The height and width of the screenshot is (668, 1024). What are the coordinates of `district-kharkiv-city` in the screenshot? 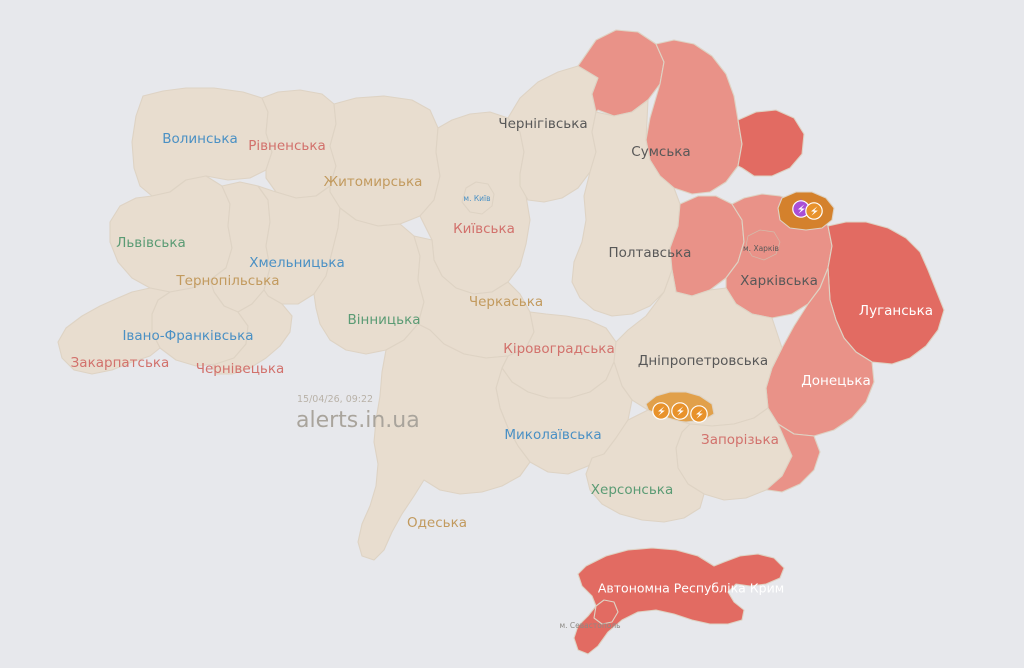 It's located at (763, 245).